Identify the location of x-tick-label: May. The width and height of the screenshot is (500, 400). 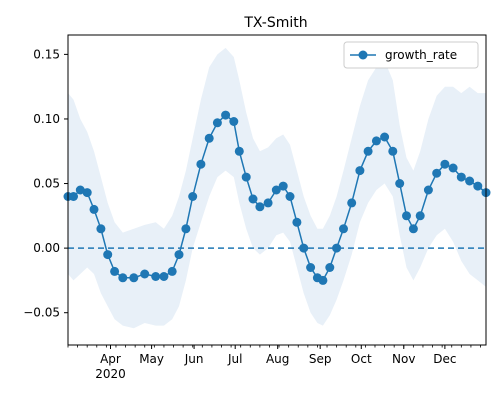
(151, 359).